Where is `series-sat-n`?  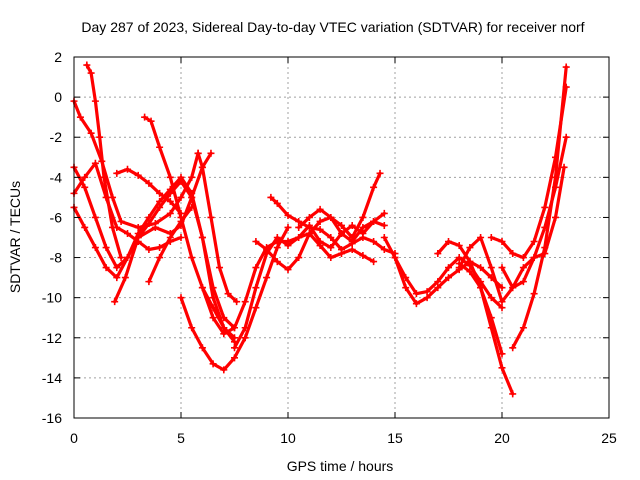
series-sat-n is located at coordinates (318, 221).